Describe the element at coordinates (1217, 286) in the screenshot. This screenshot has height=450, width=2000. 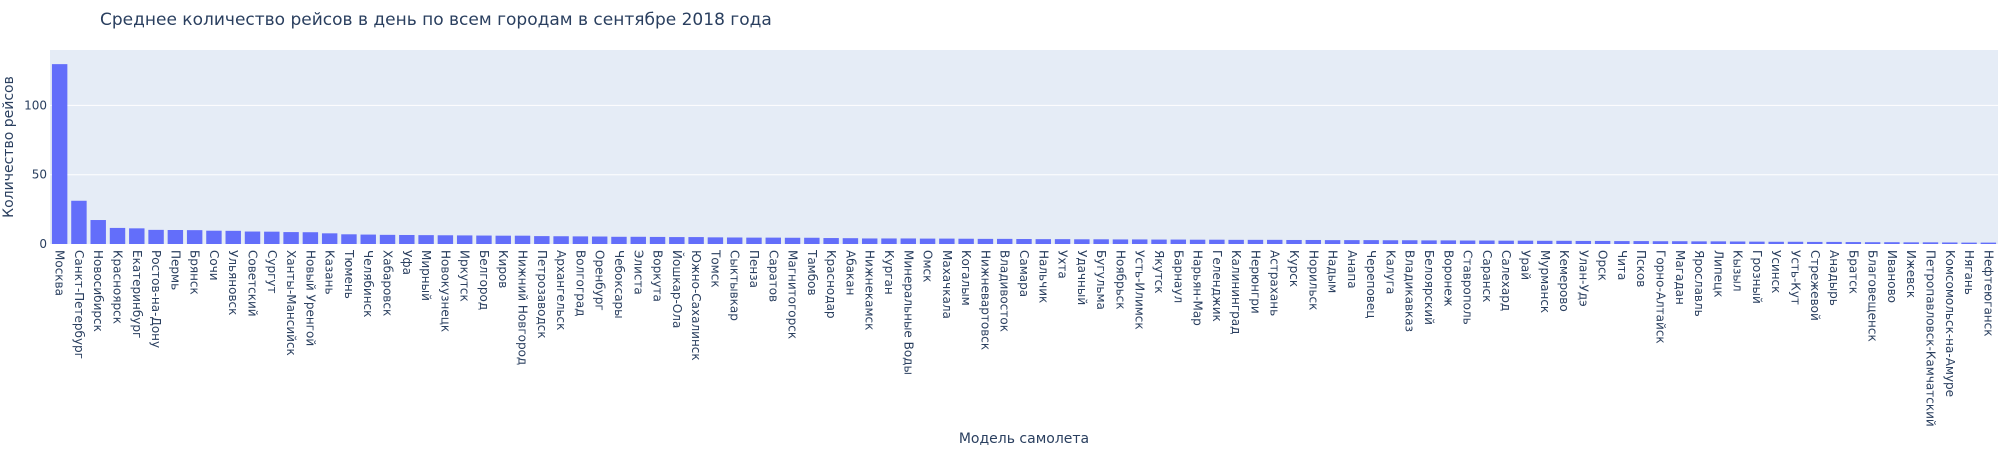
I see `x-tick-label: Геленджик` at that location.